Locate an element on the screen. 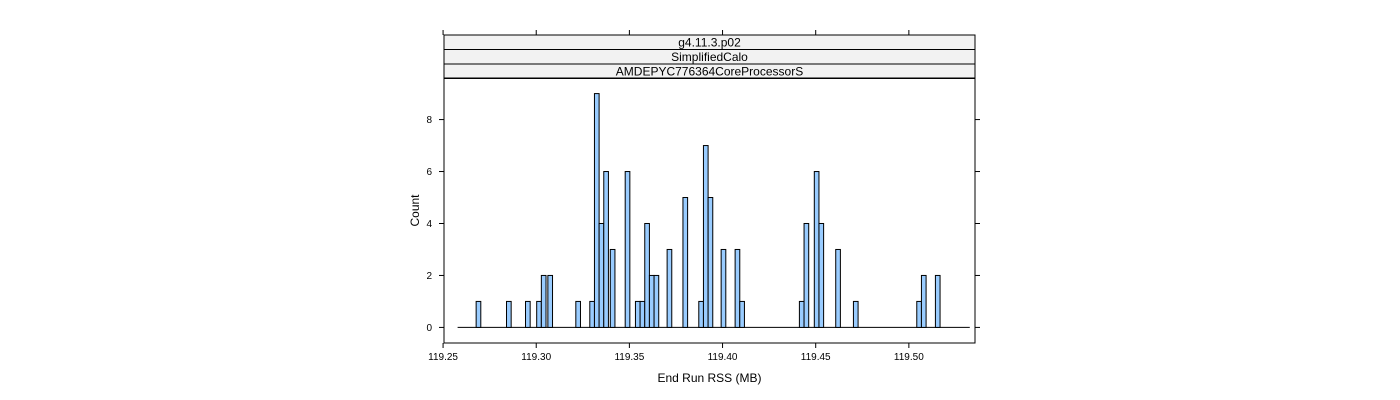  x-tick-label: 119.30 is located at coordinates (536, 357).